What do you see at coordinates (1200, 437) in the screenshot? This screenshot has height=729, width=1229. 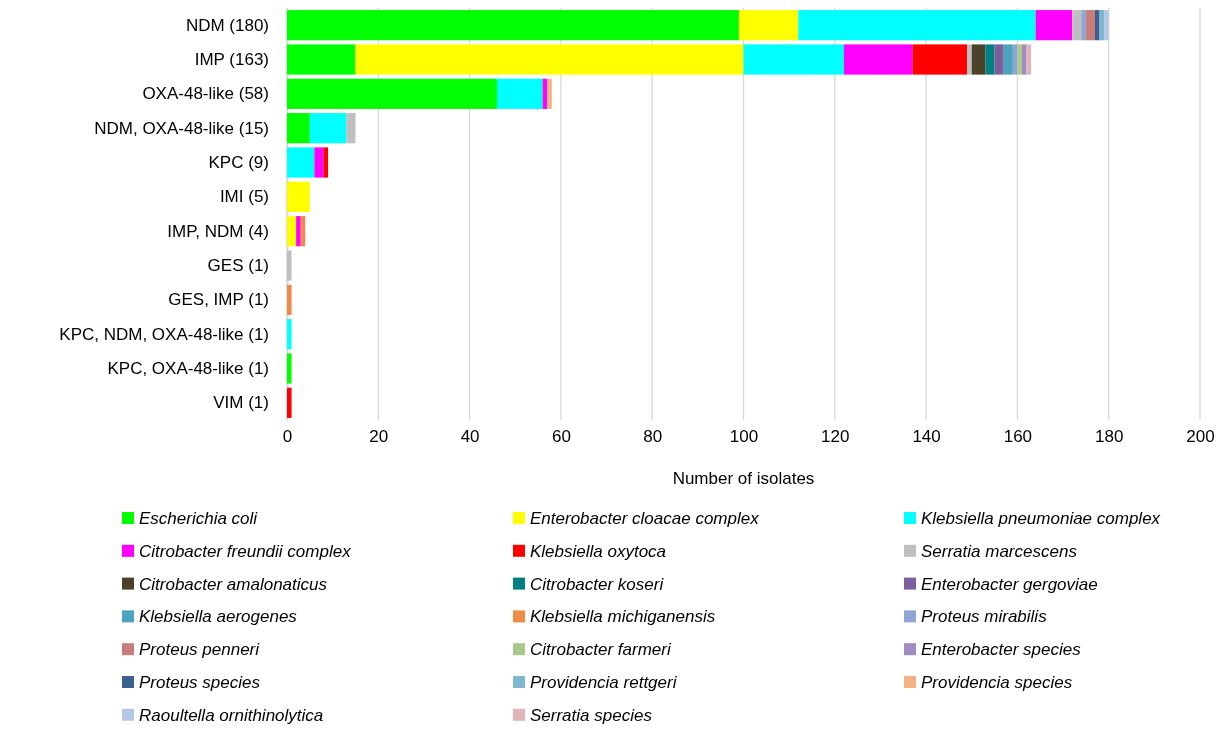 I see `x-tick-label: 200` at bounding box center [1200, 437].